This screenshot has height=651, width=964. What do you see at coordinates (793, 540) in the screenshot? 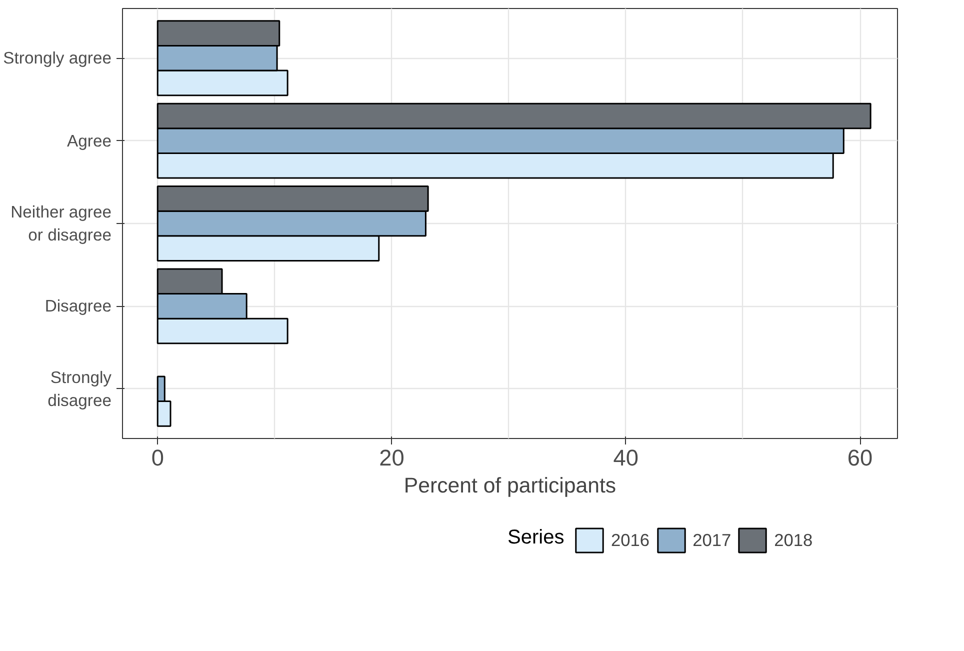
I see `legend-label: 2018` at bounding box center [793, 540].